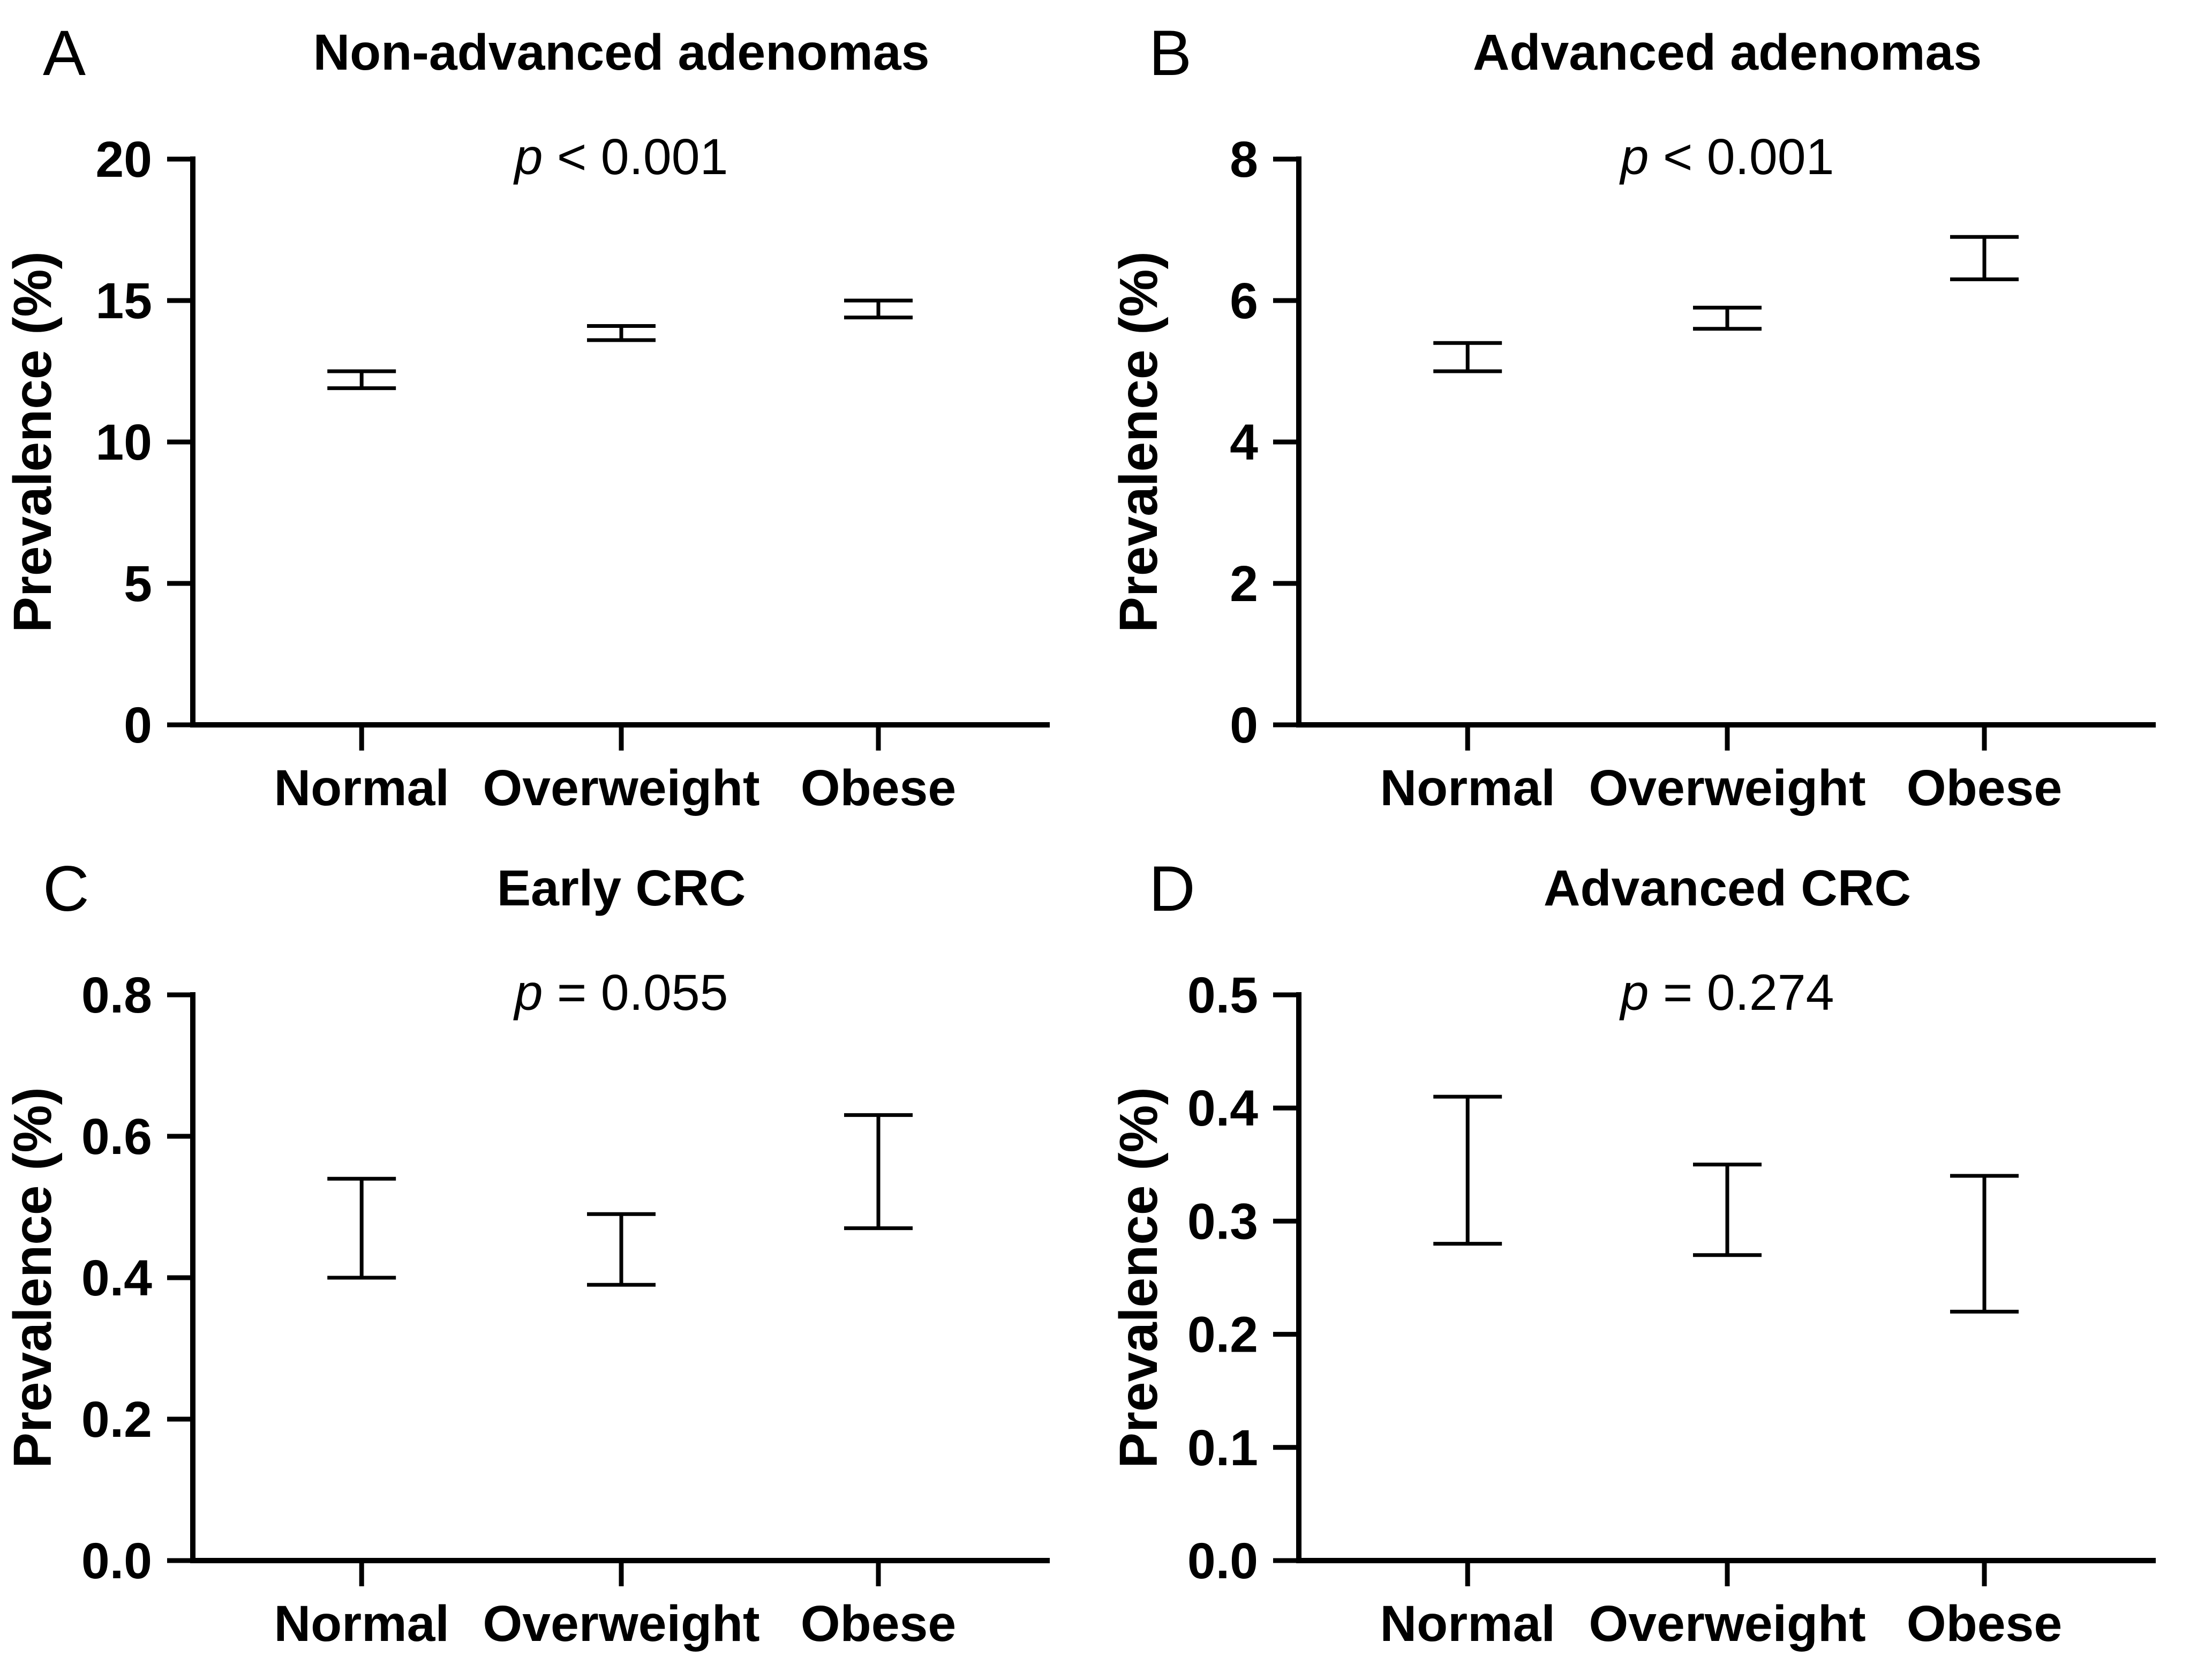 The width and height of the screenshot is (2212, 1672). Describe the element at coordinates (123, 301) in the screenshot. I see `y-tick-label: 15` at that location.